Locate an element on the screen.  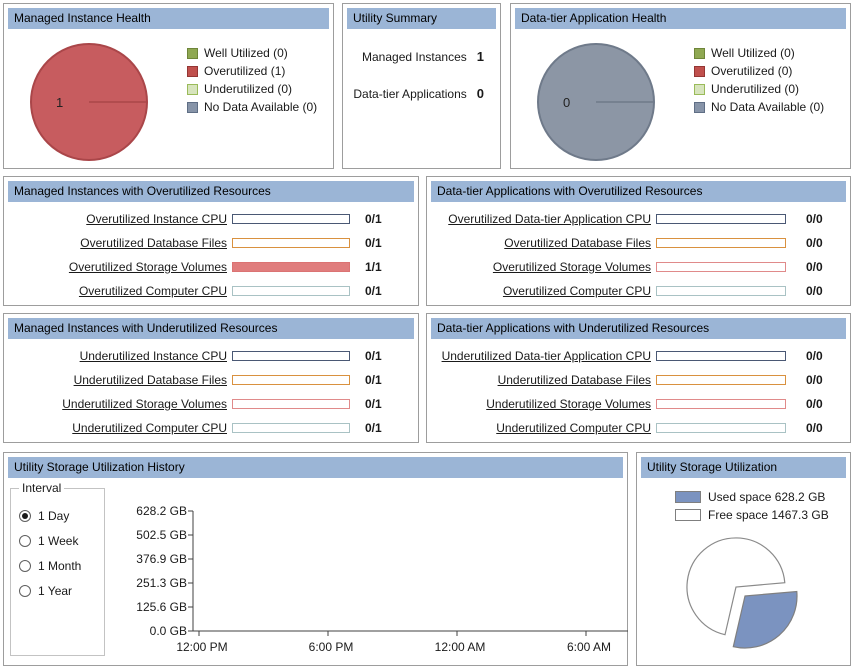
interval-option-1-week: 1 Week is located at coordinates (61, 540).